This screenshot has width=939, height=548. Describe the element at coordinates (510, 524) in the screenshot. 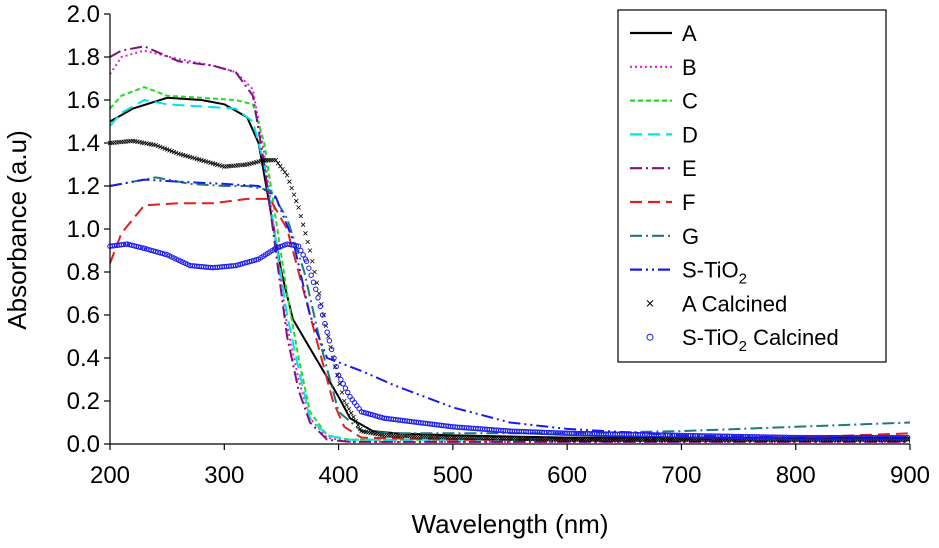

I see `x-axis-title: Wavelength (nm)` at that location.